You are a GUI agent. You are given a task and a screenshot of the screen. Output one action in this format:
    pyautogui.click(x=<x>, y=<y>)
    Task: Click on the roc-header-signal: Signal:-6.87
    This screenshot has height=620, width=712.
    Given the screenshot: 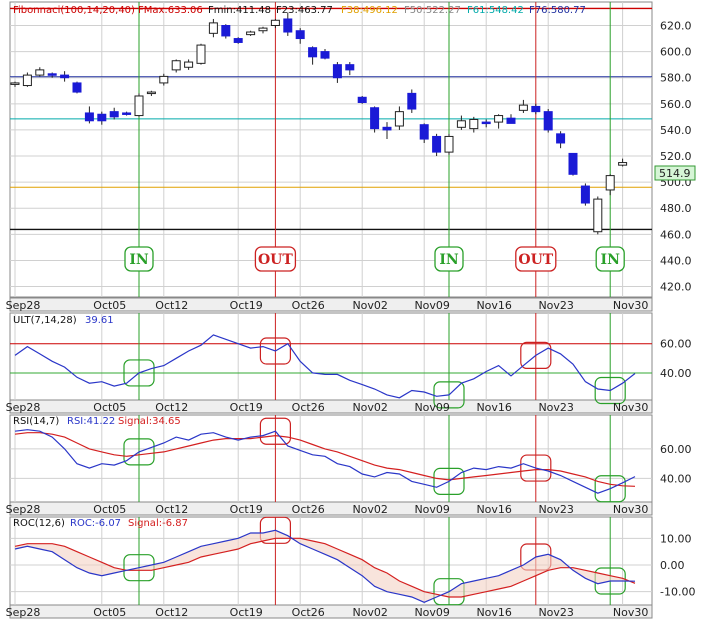 What is the action you would take?
    pyautogui.click(x=158, y=523)
    